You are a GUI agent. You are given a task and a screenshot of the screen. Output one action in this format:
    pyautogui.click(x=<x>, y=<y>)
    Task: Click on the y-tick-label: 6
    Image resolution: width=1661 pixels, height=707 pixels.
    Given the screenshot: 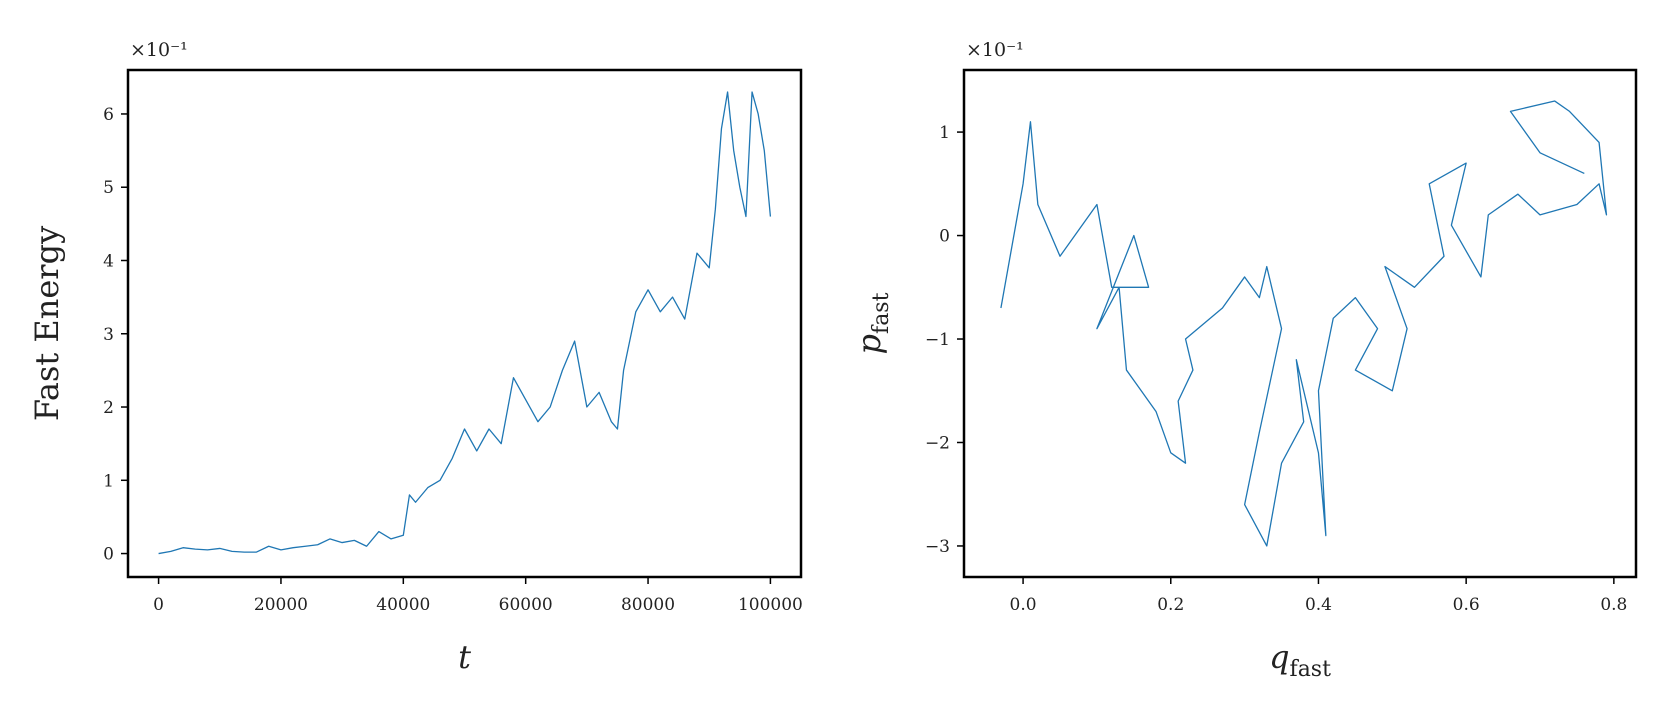 What is the action you would take?
    pyautogui.click(x=108, y=115)
    